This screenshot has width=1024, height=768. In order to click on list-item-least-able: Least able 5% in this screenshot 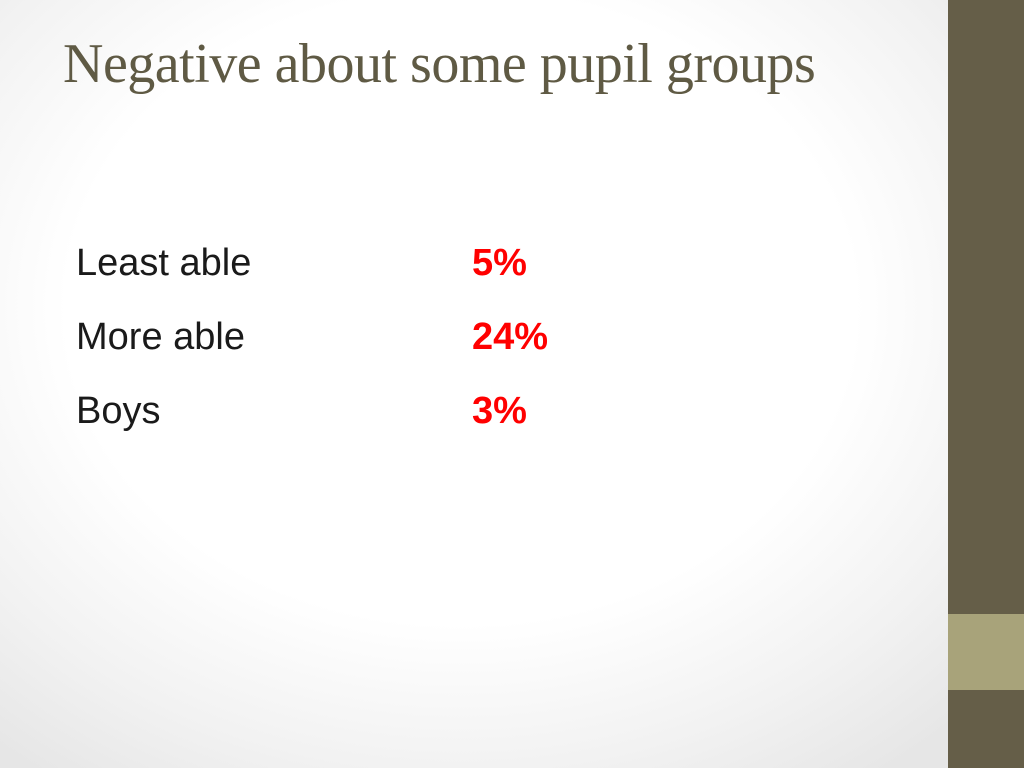, I will do `click(476, 263)`.